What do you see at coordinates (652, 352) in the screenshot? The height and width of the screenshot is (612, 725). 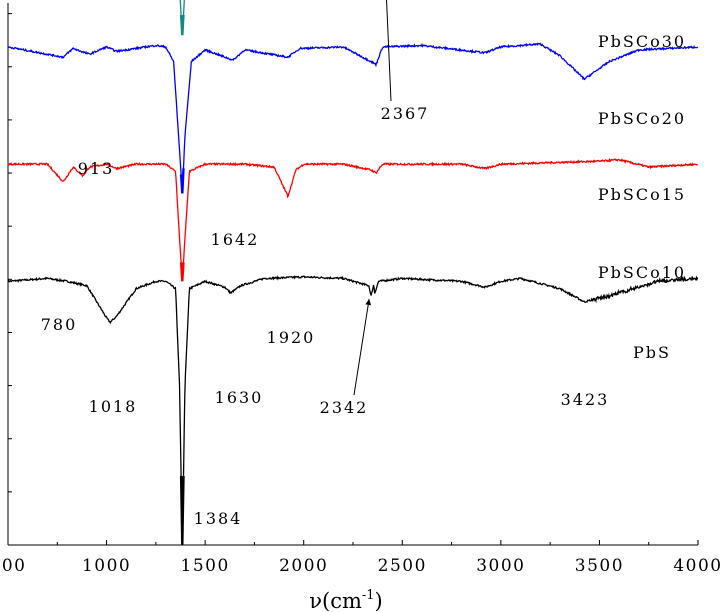 I see `series-label-pbs: PbS` at bounding box center [652, 352].